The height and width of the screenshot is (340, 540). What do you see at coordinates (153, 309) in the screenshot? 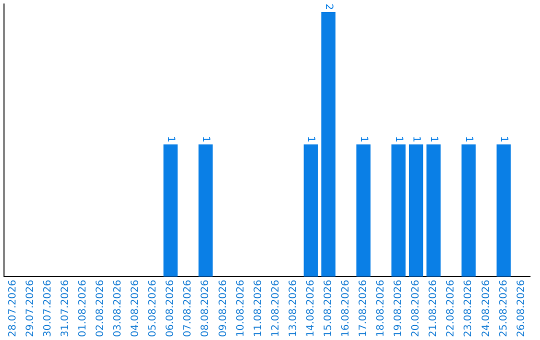
I see `x-tick-label: 05.08.2026` at bounding box center [153, 309].